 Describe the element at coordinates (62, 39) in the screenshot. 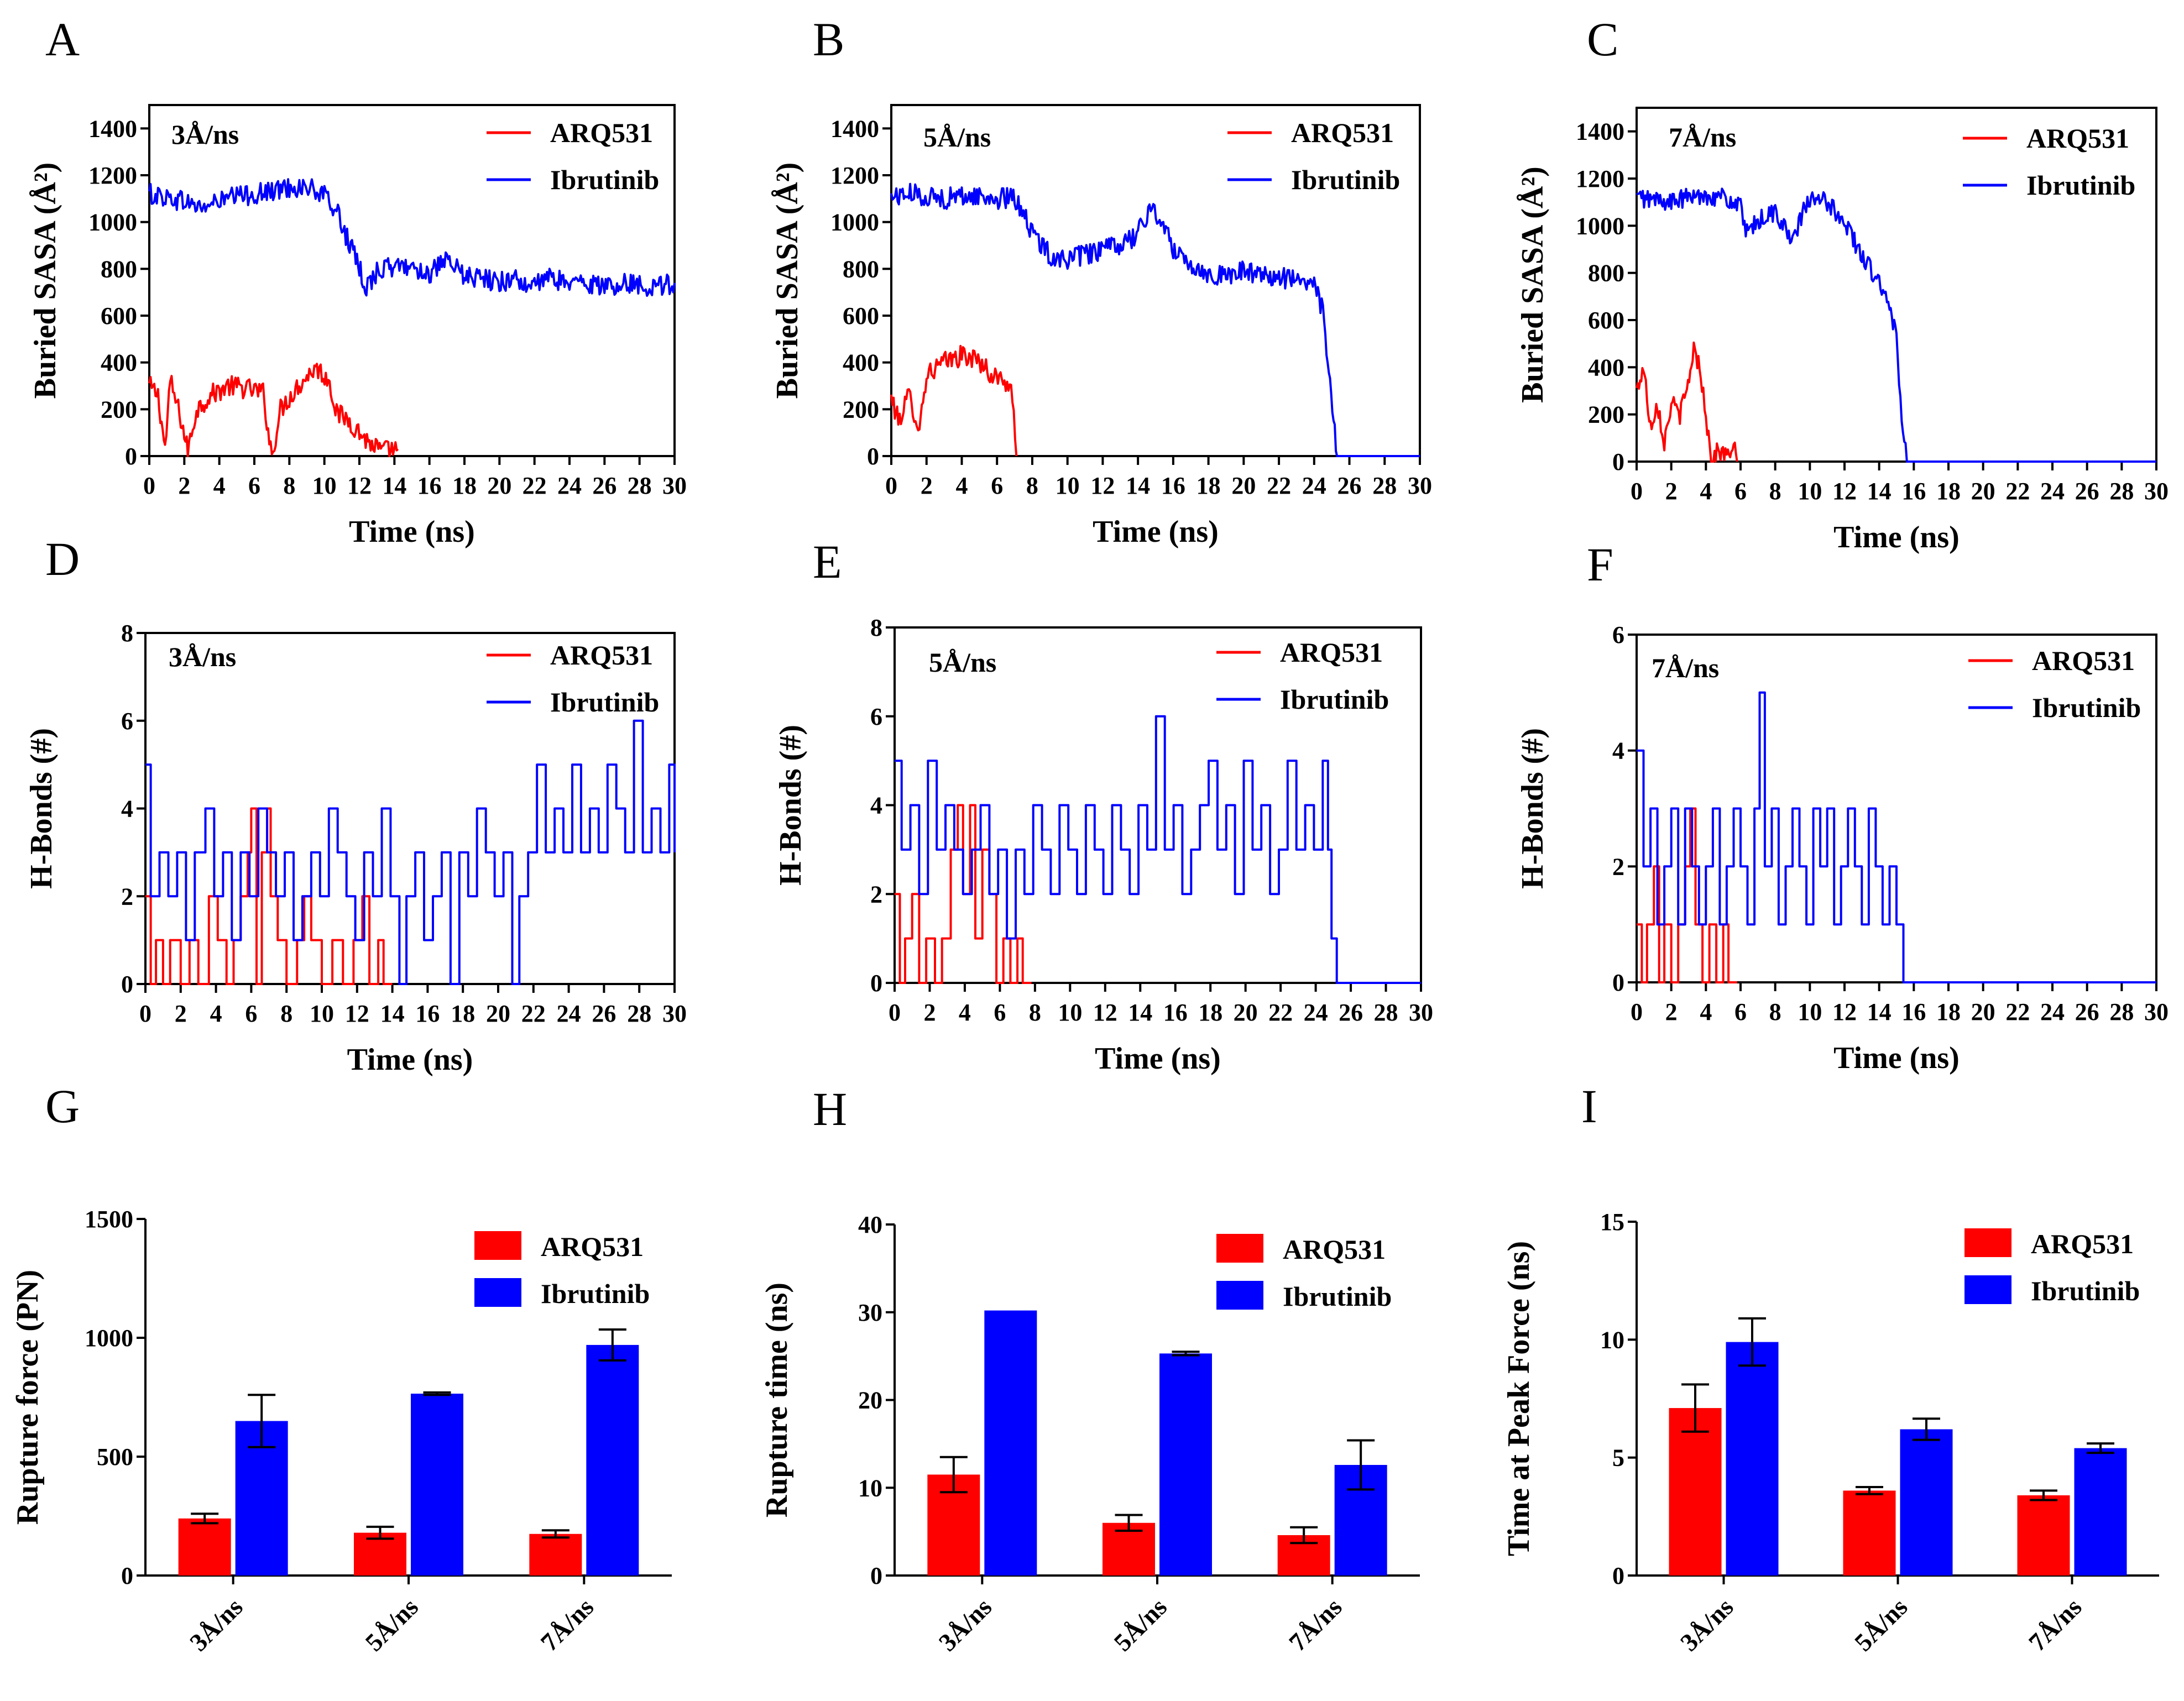

I see `panel-letter: A` at that location.